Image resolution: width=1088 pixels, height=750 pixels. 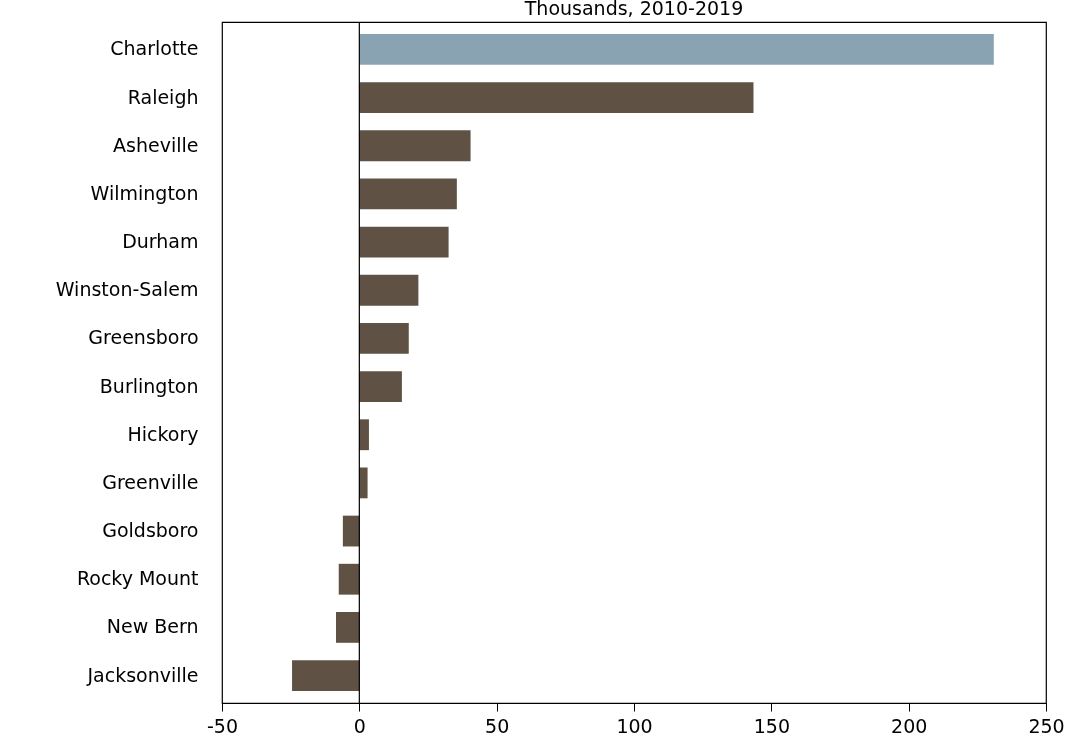 What do you see at coordinates (222, 725) in the screenshot?
I see `x-tick-label: -50` at bounding box center [222, 725].